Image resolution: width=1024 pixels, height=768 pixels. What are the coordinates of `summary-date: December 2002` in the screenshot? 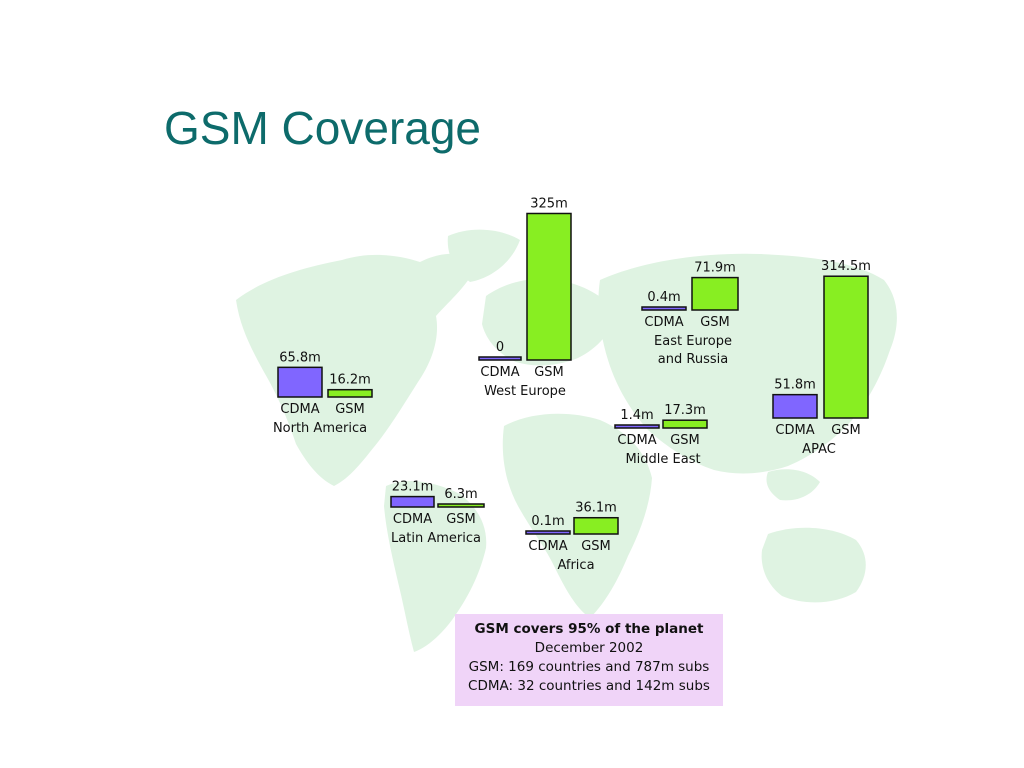 It's located at (589, 648).